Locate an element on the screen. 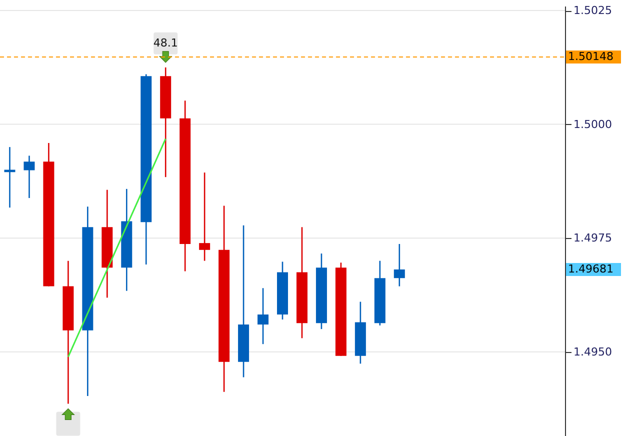  annotation: 48.1 is located at coordinates (165, 43).